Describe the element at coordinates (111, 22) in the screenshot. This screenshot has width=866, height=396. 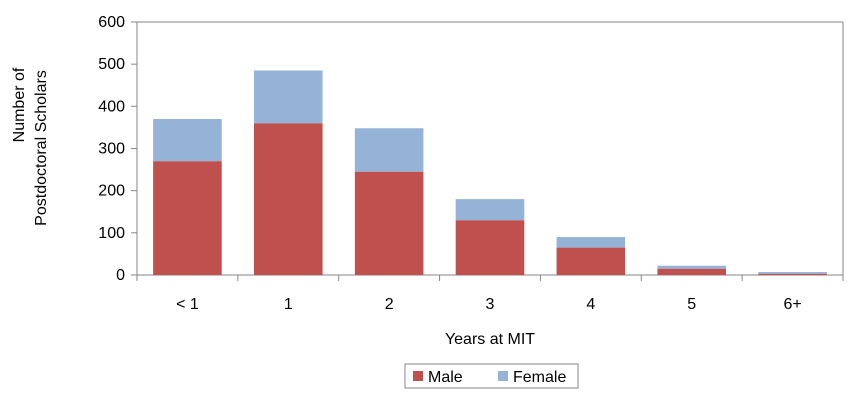
I see `y-tick-label: 600` at that location.